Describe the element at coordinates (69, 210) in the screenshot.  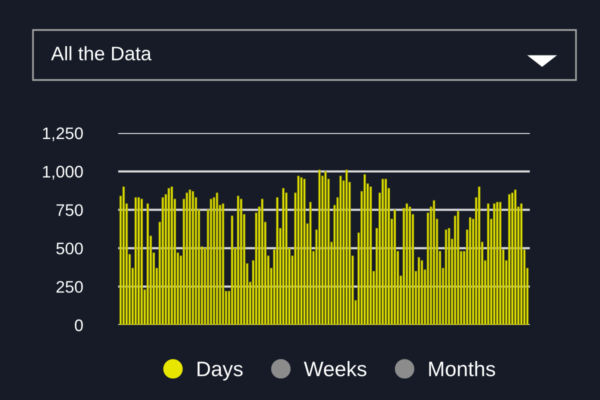
I see `y-tick-label: 750` at that location.